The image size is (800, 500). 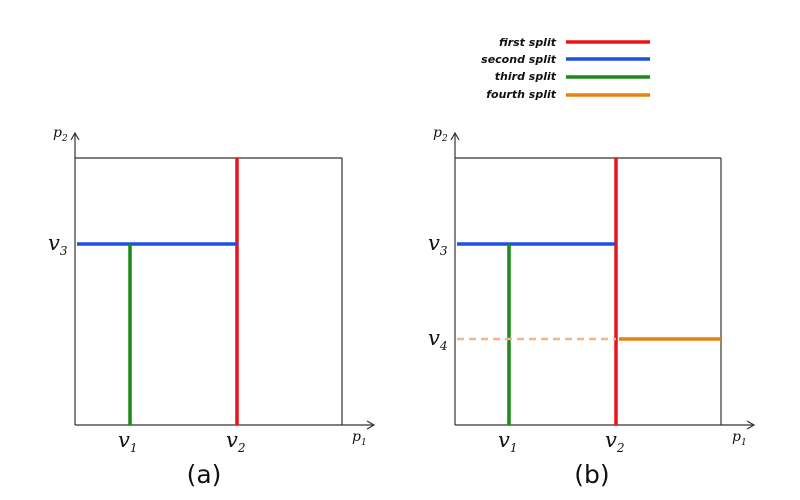 What do you see at coordinates (60, 134) in the screenshot?
I see `y-axis-label-a: p2` at bounding box center [60, 134].